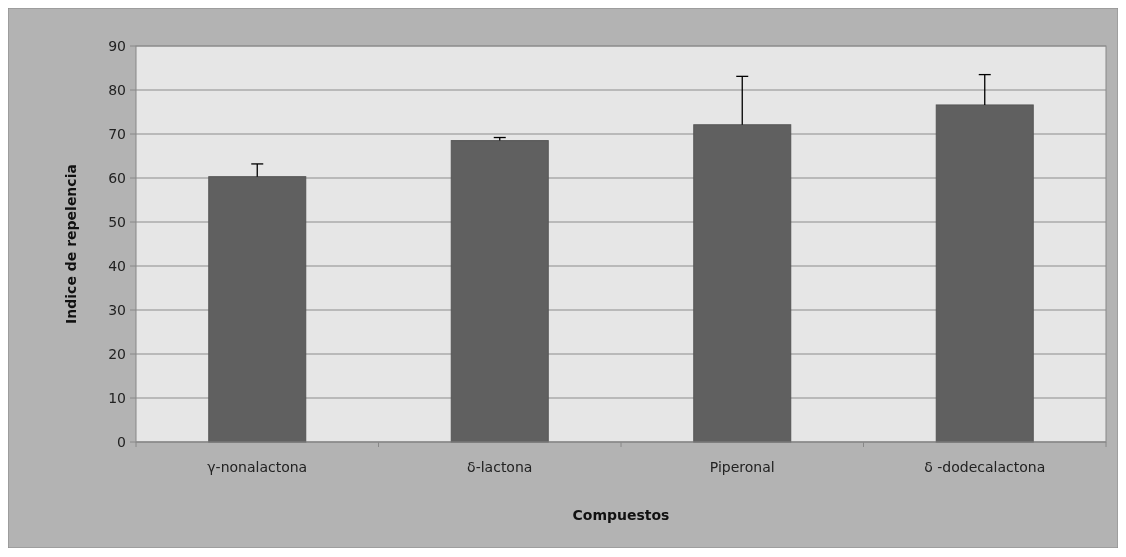  Describe the element at coordinates (117, 45) in the screenshot. I see `y-tick-label: 90` at that location.